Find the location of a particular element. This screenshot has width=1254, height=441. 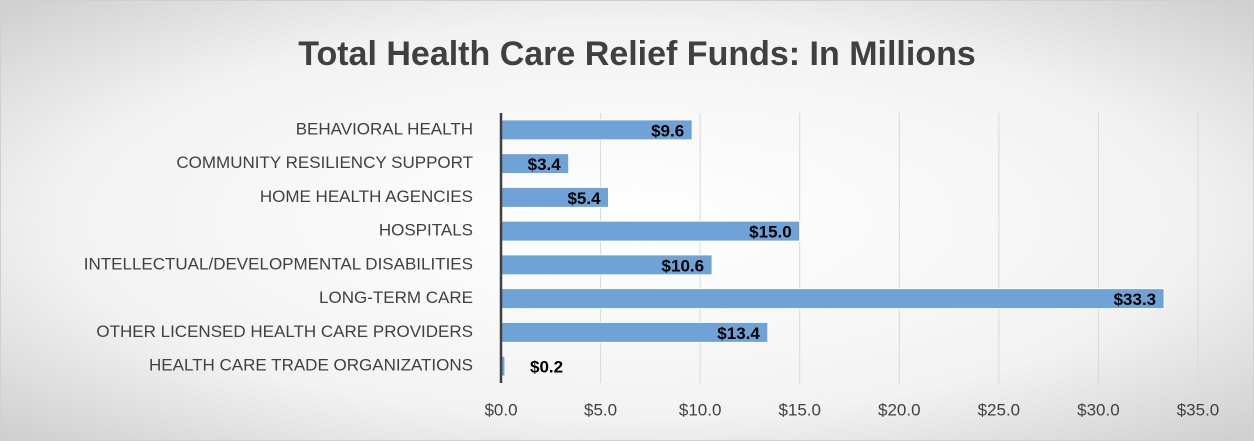

x-tick-label: $30.0 is located at coordinates (1098, 409).